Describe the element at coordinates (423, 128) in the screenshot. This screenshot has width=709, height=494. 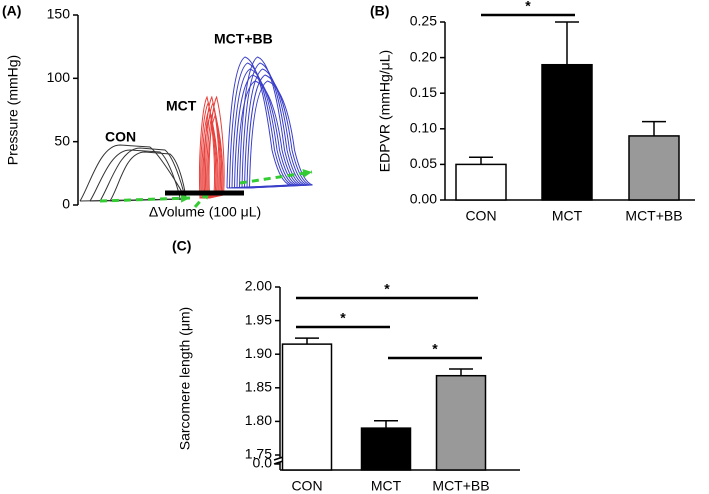
I see `y-tick-label: 0.10` at that location.